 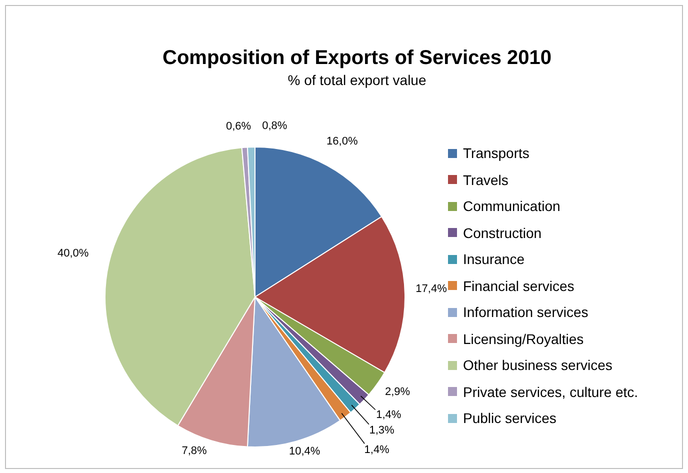 I want to click on data-label: 7,8%, so click(x=194, y=450).